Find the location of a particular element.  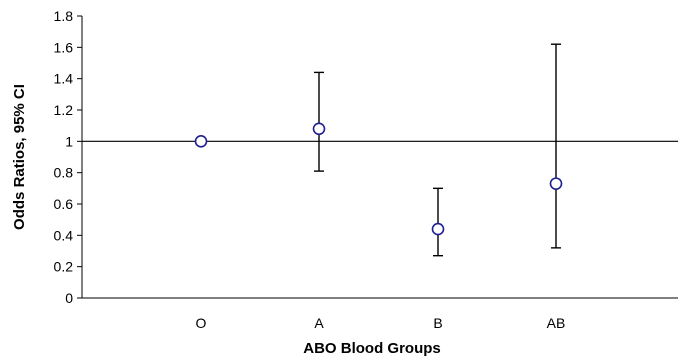

y-tick-label: 0.8 is located at coordinates (64, 173).